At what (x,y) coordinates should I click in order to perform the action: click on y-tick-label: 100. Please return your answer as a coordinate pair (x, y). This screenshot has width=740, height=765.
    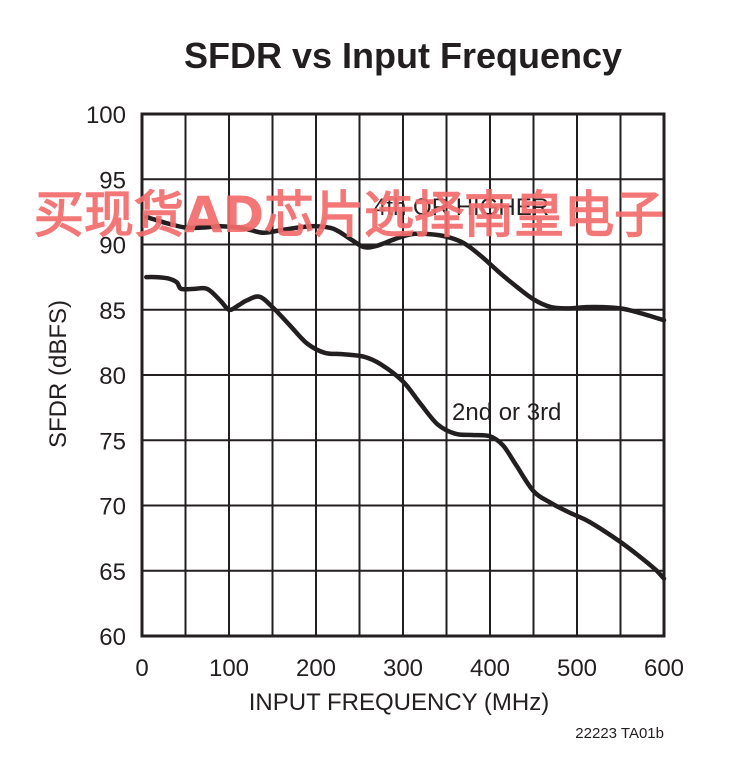
    Looking at the image, I should click on (106, 115).